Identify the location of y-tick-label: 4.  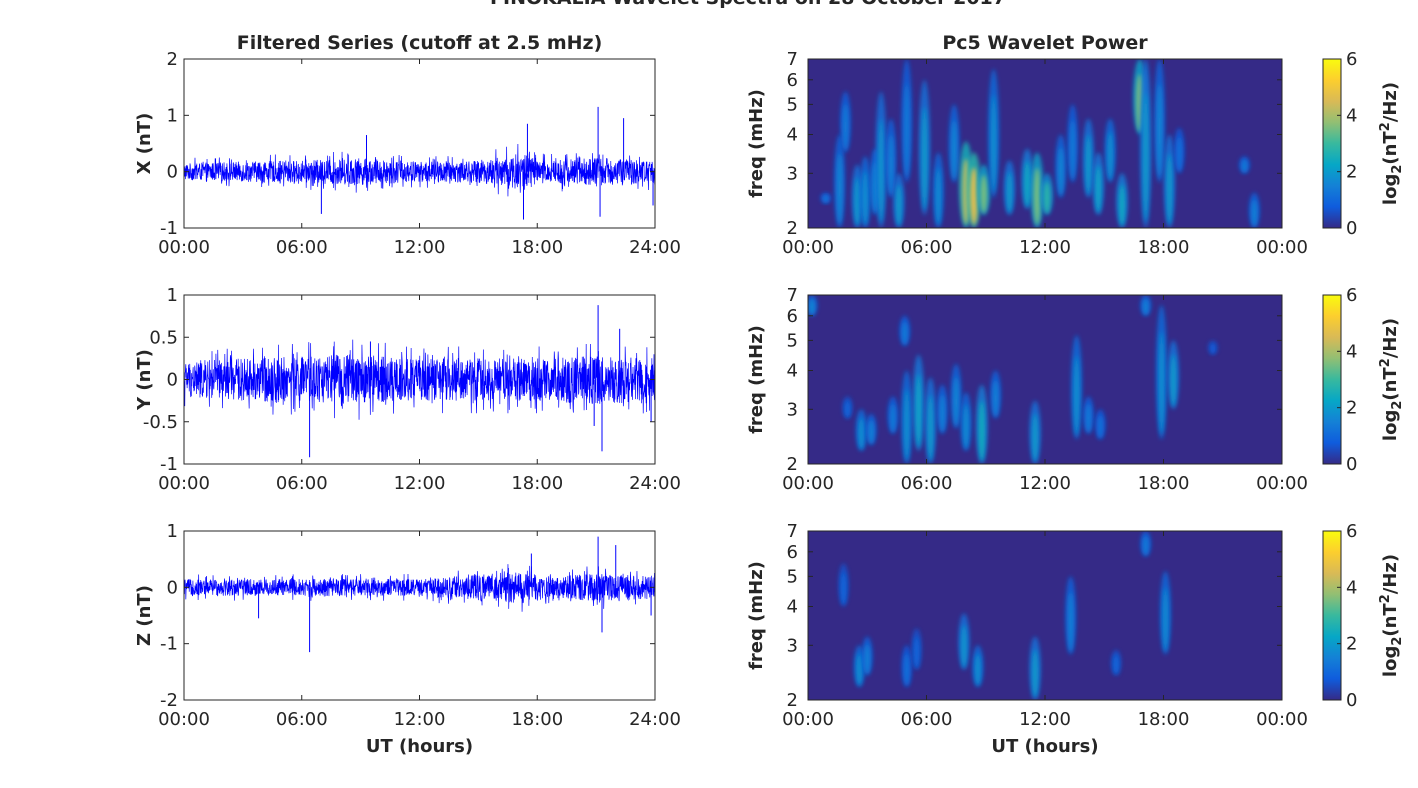
(792, 606).